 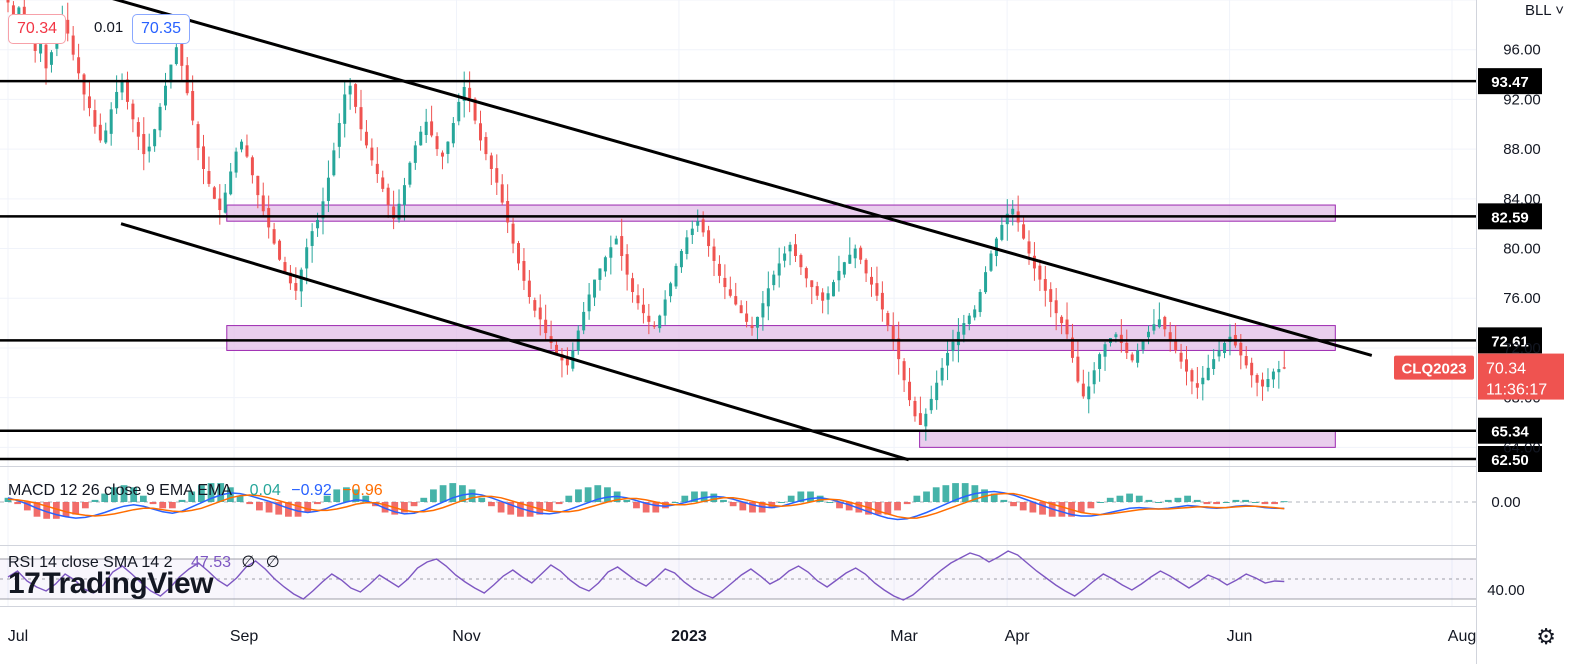 What do you see at coordinates (1510, 82) in the screenshot?
I see `level-label: 93.47` at bounding box center [1510, 82].